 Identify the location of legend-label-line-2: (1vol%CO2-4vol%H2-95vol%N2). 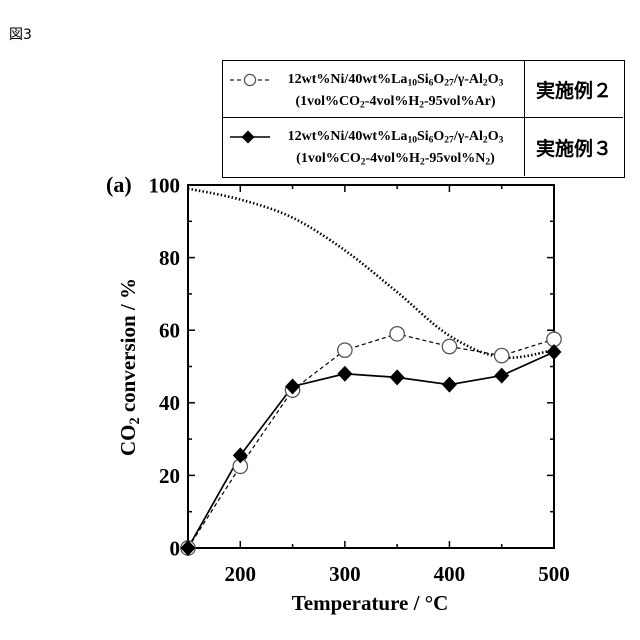
(395, 159).